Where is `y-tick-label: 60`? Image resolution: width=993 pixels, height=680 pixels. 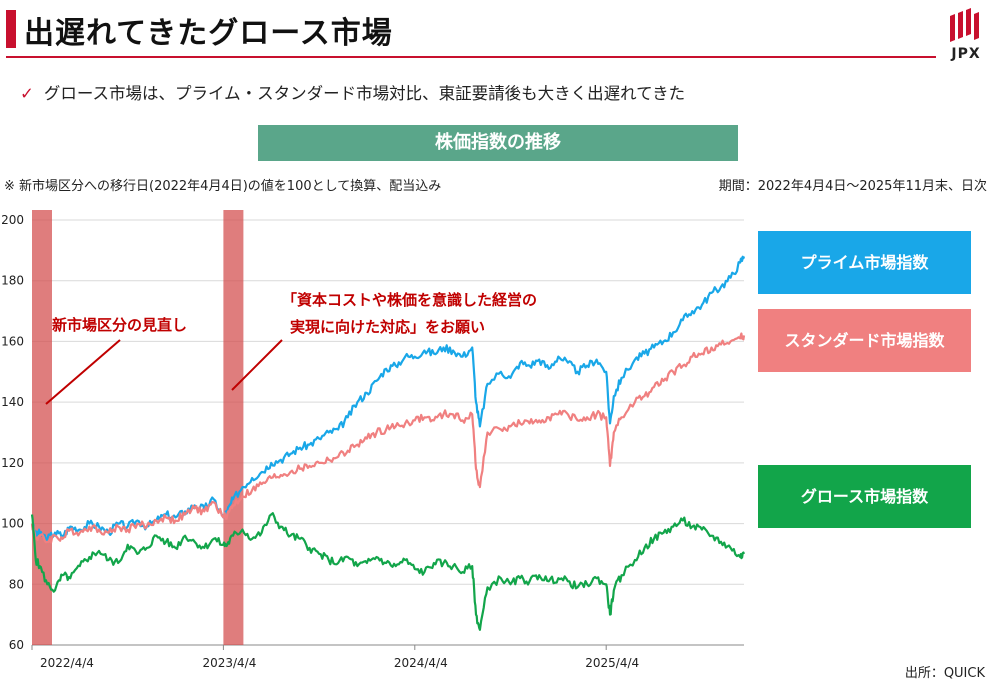
y-tick-label: 60 is located at coordinates (16, 645).